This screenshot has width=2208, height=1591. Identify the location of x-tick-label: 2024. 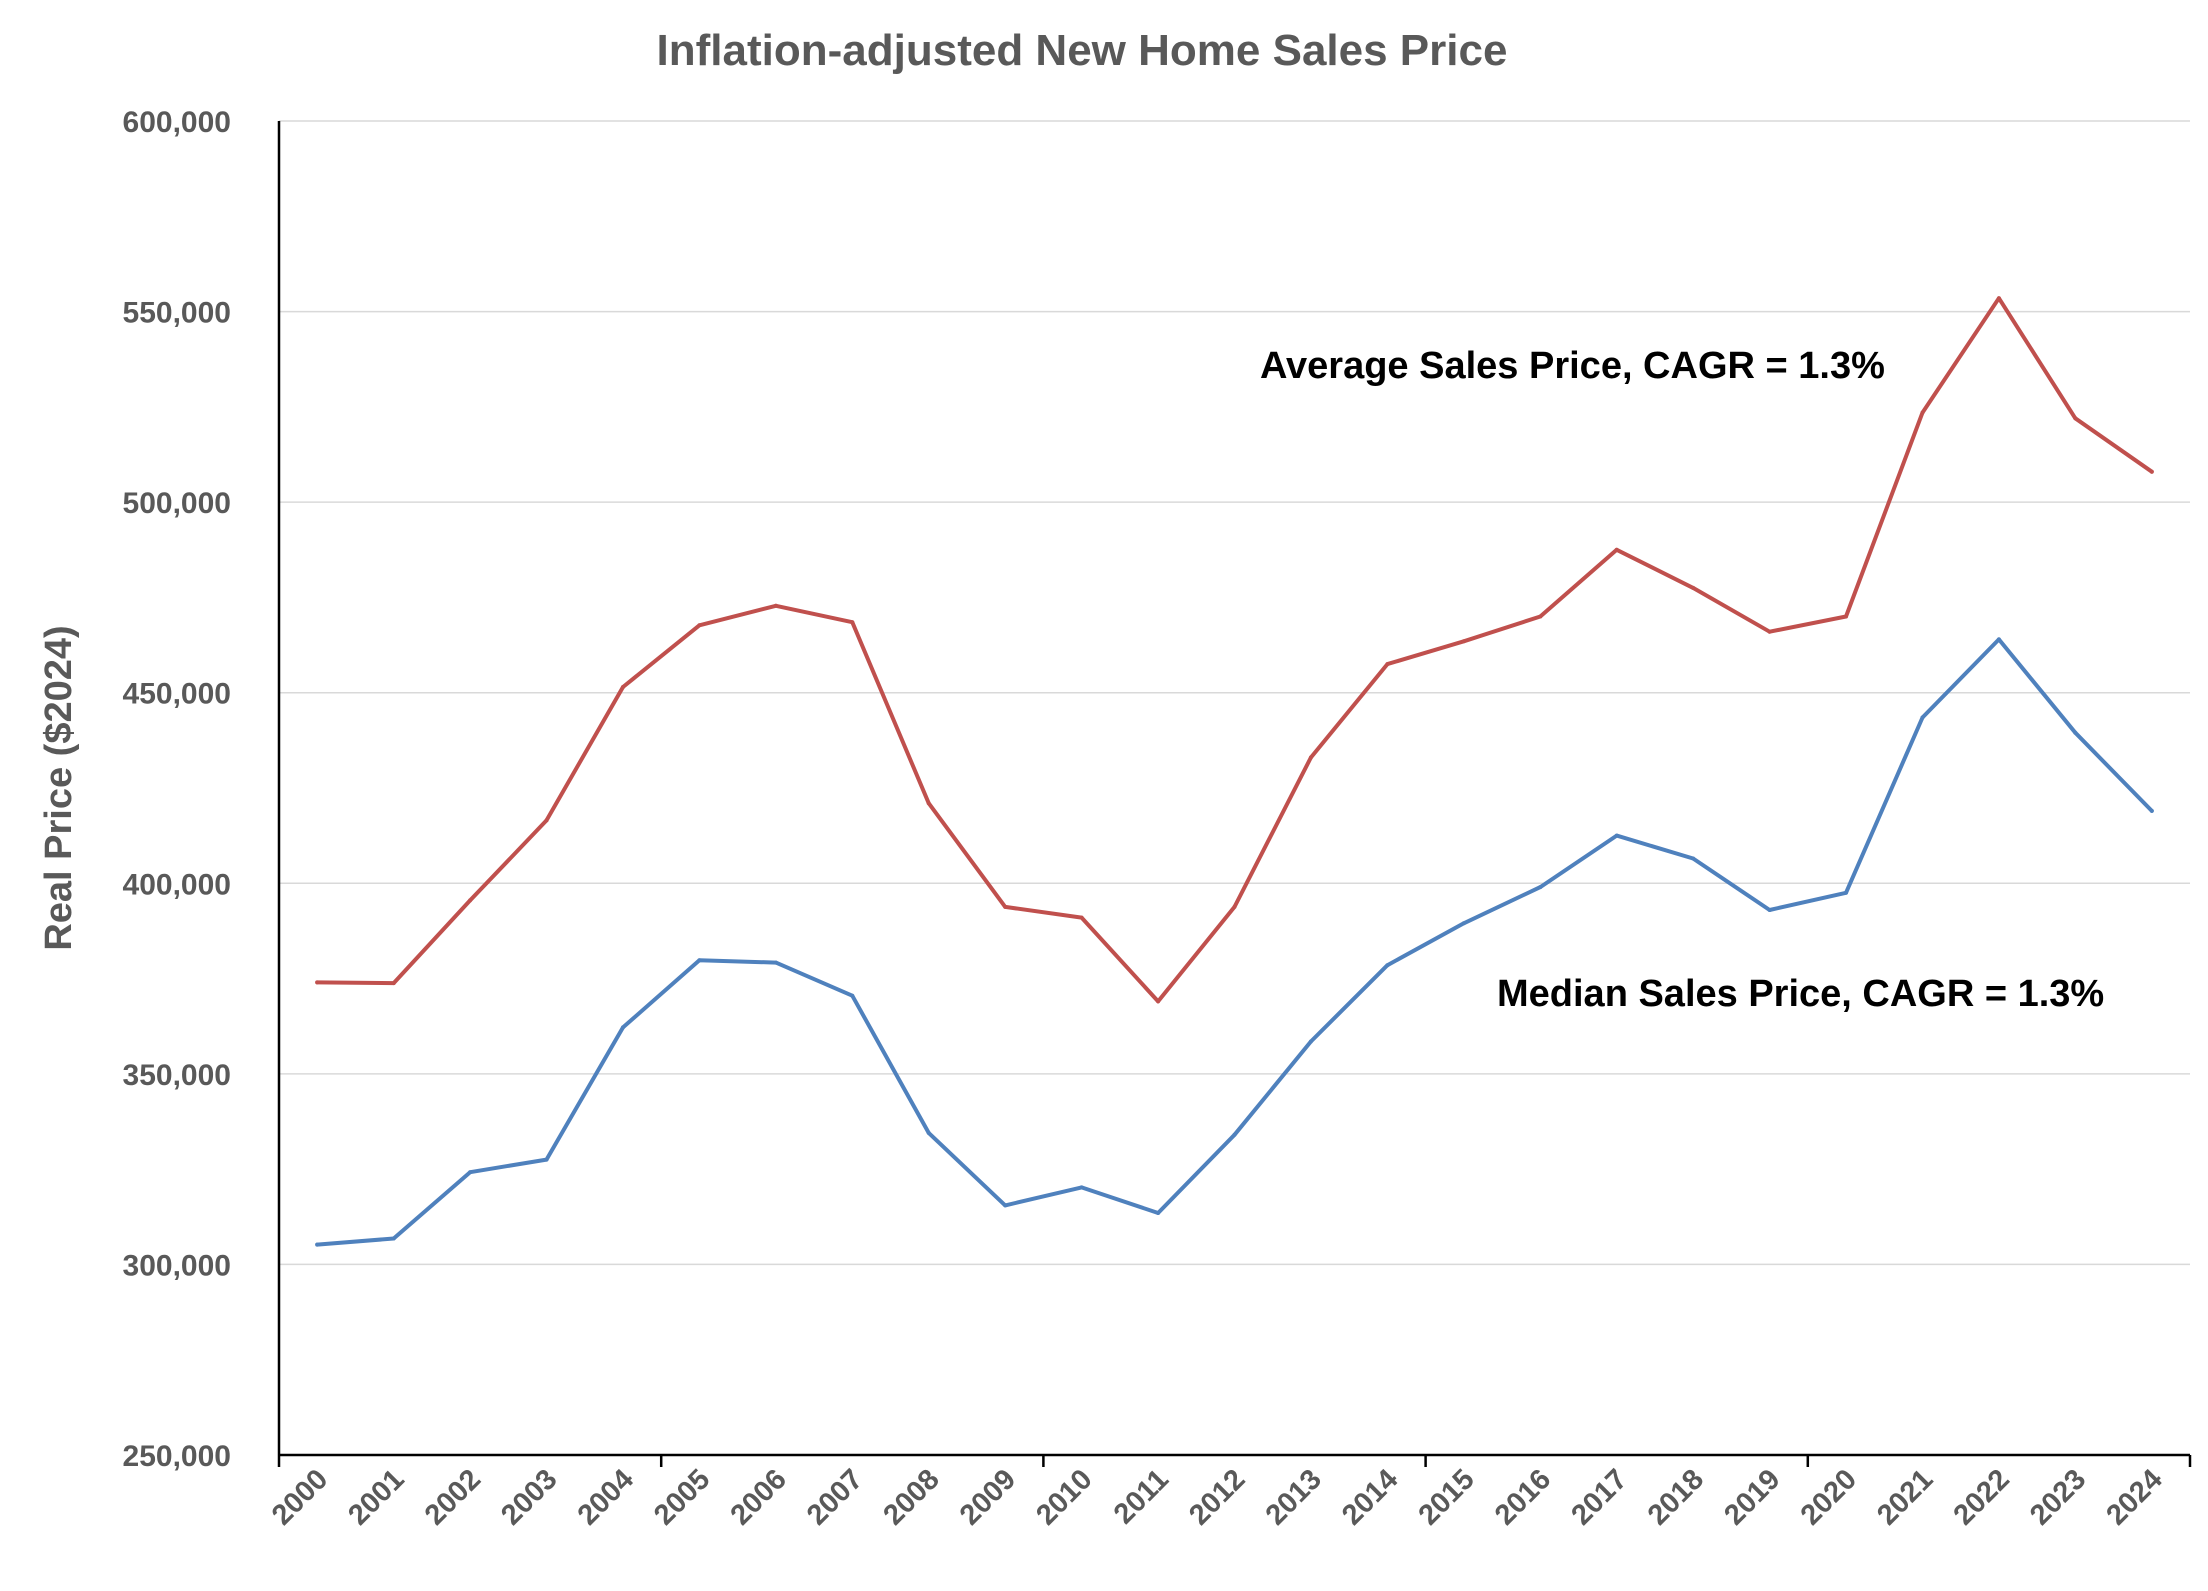
(2134, 1497).